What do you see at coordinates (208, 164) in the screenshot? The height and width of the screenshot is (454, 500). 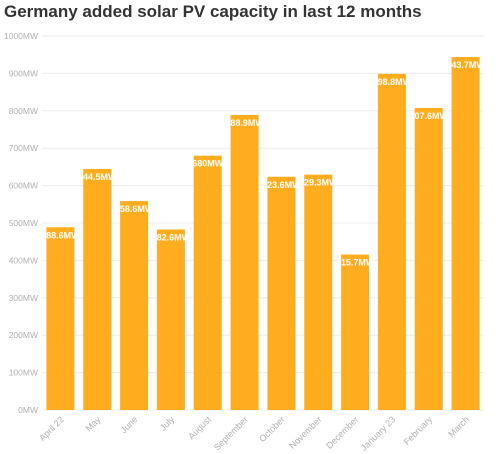 I see `bar-value-label: 680MW` at bounding box center [208, 164].